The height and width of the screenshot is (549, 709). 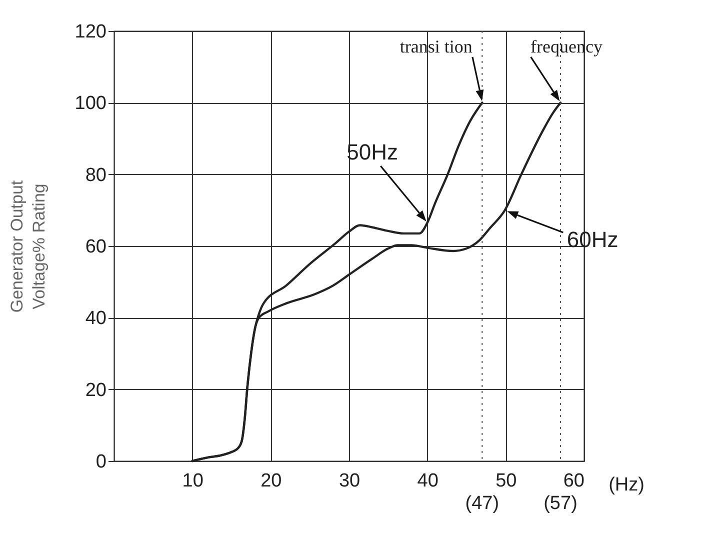 I want to click on x-tick-label: 10, so click(x=193, y=481).